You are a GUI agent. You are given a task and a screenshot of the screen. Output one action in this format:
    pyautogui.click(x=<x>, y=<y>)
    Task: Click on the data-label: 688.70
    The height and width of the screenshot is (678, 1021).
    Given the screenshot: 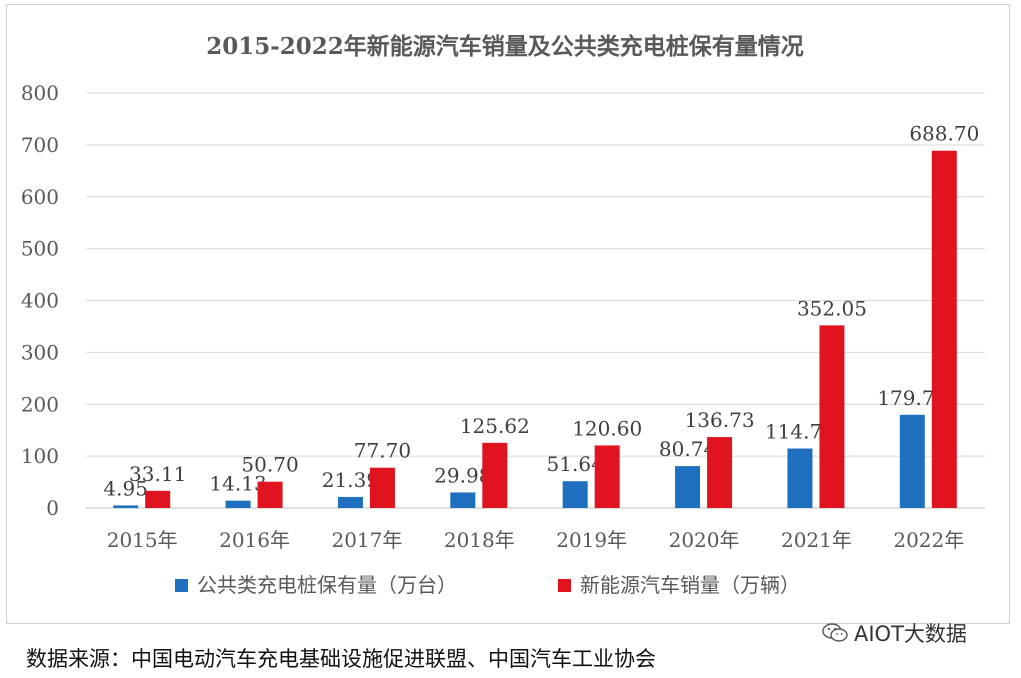 What is the action you would take?
    pyautogui.click(x=944, y=134)
    